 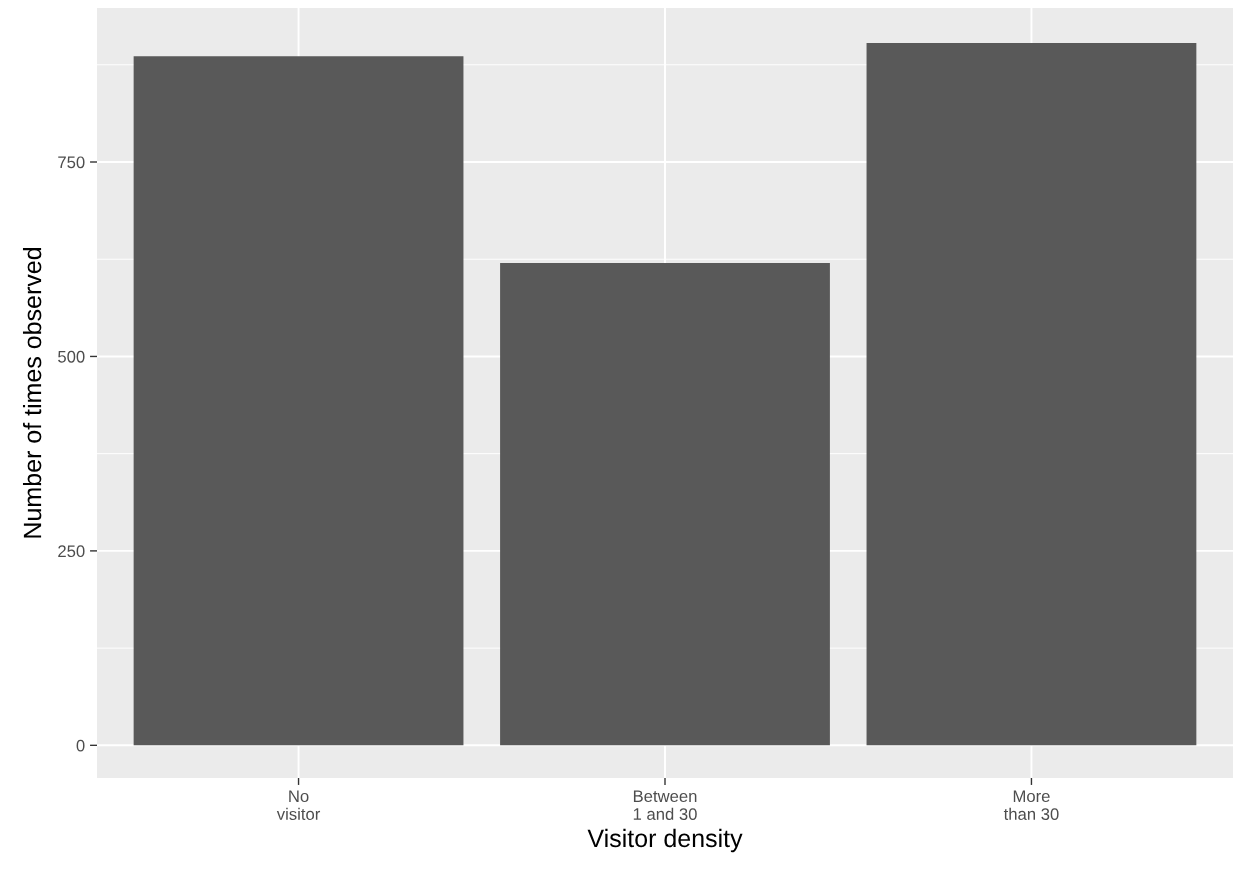 What do you see at coordinates (298, 805) in the screenshot?
I see `x-tick-label: No visitor` at bounding box center [298, 805].